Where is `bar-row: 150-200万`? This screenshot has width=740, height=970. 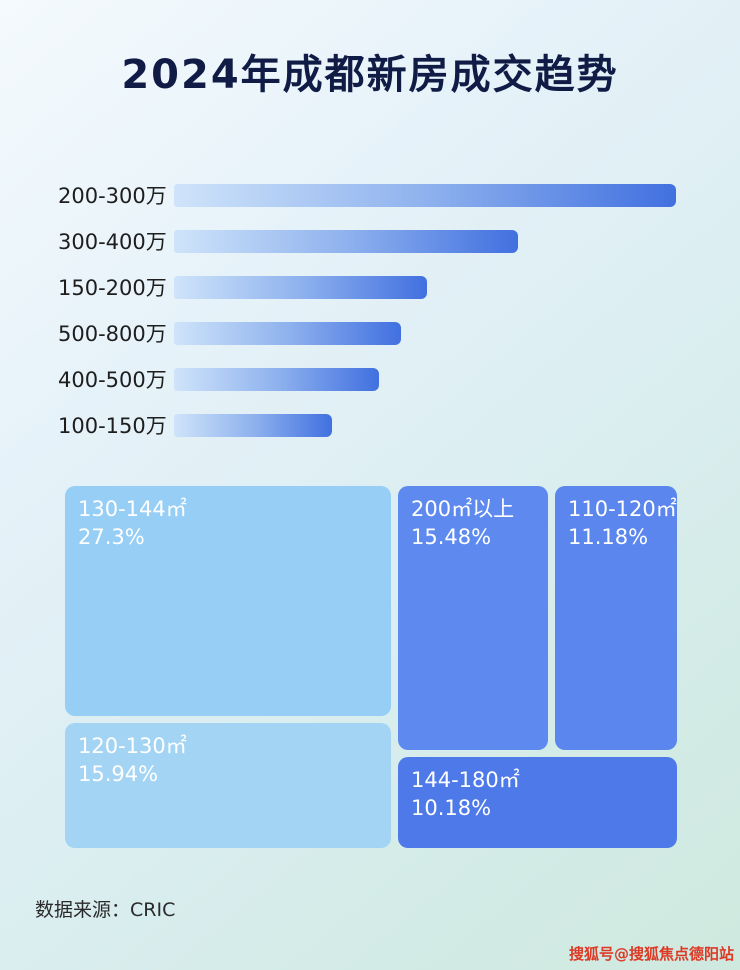 bar-row: 150-200万 is located at coordinates (367, 287).